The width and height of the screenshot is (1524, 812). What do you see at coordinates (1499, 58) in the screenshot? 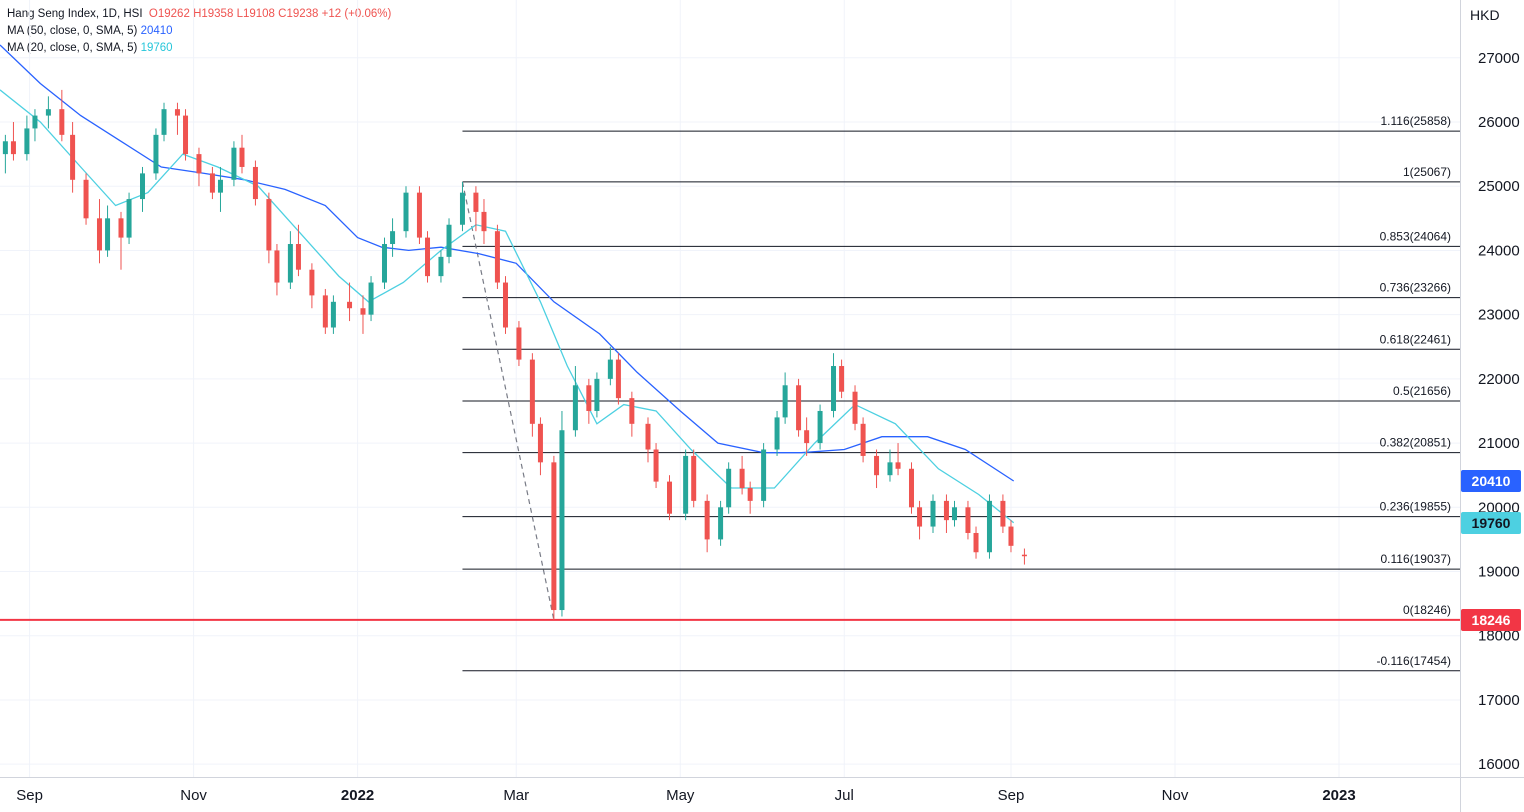
I see `price-axis-tick-label: 27000` at bounding box center [1499, 58].